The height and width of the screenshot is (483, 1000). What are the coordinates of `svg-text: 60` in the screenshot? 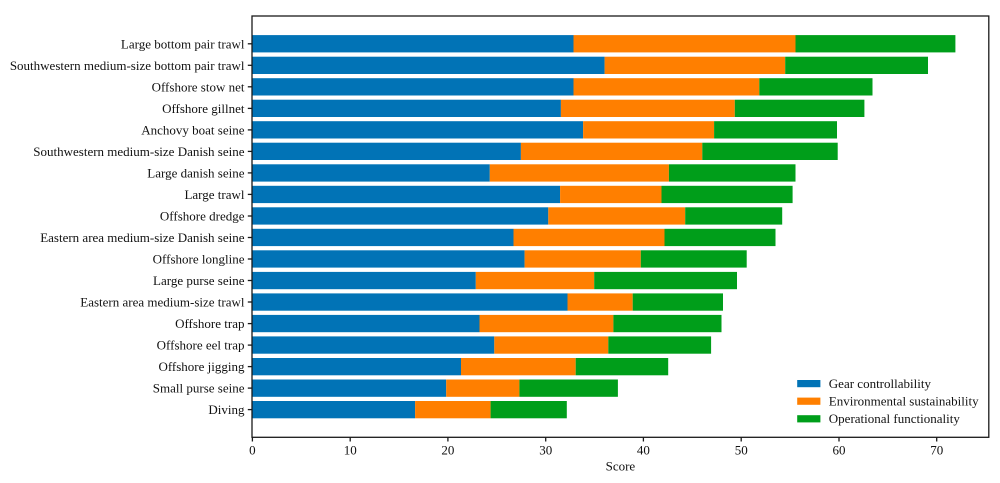 It's located at (839, 450).